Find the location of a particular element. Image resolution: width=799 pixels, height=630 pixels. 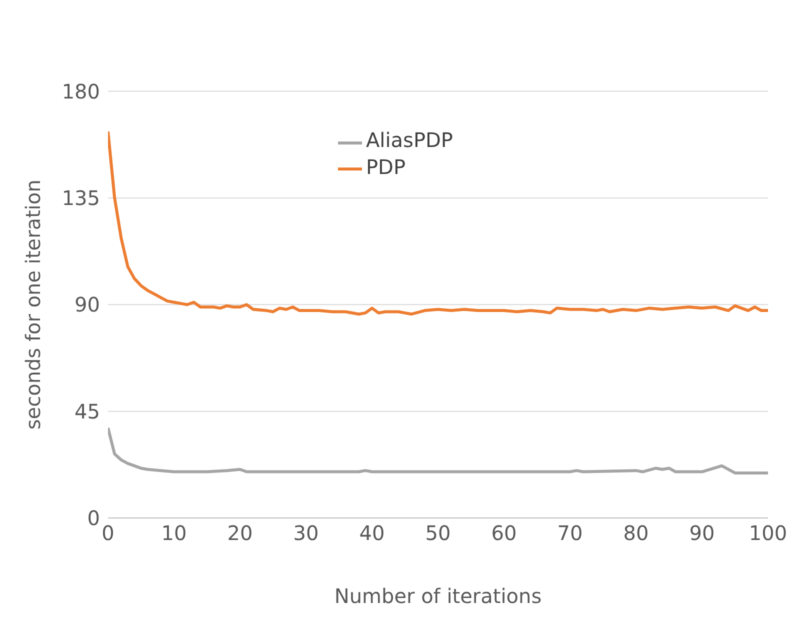

y-tick-label: 135 is located at coordinates (81, 198).